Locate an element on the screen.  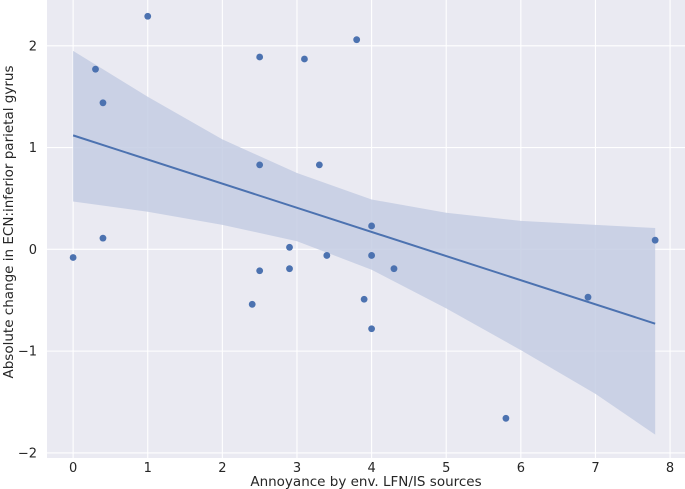
x-tick-label: 7 is located at coordinates (595, 468).